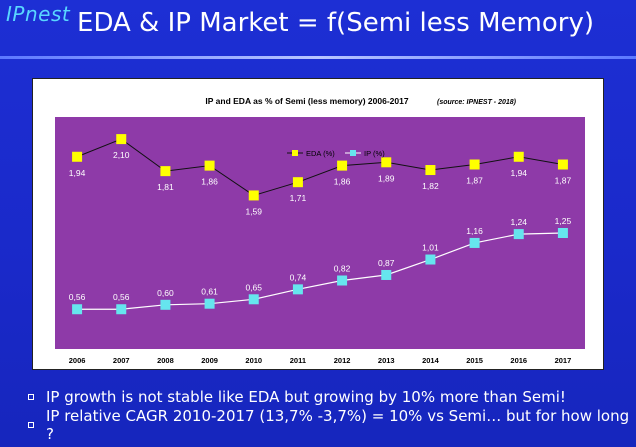  I want to click on slide-title: EDA & IP Market = f(Semi less Memory), so click(335, 23).